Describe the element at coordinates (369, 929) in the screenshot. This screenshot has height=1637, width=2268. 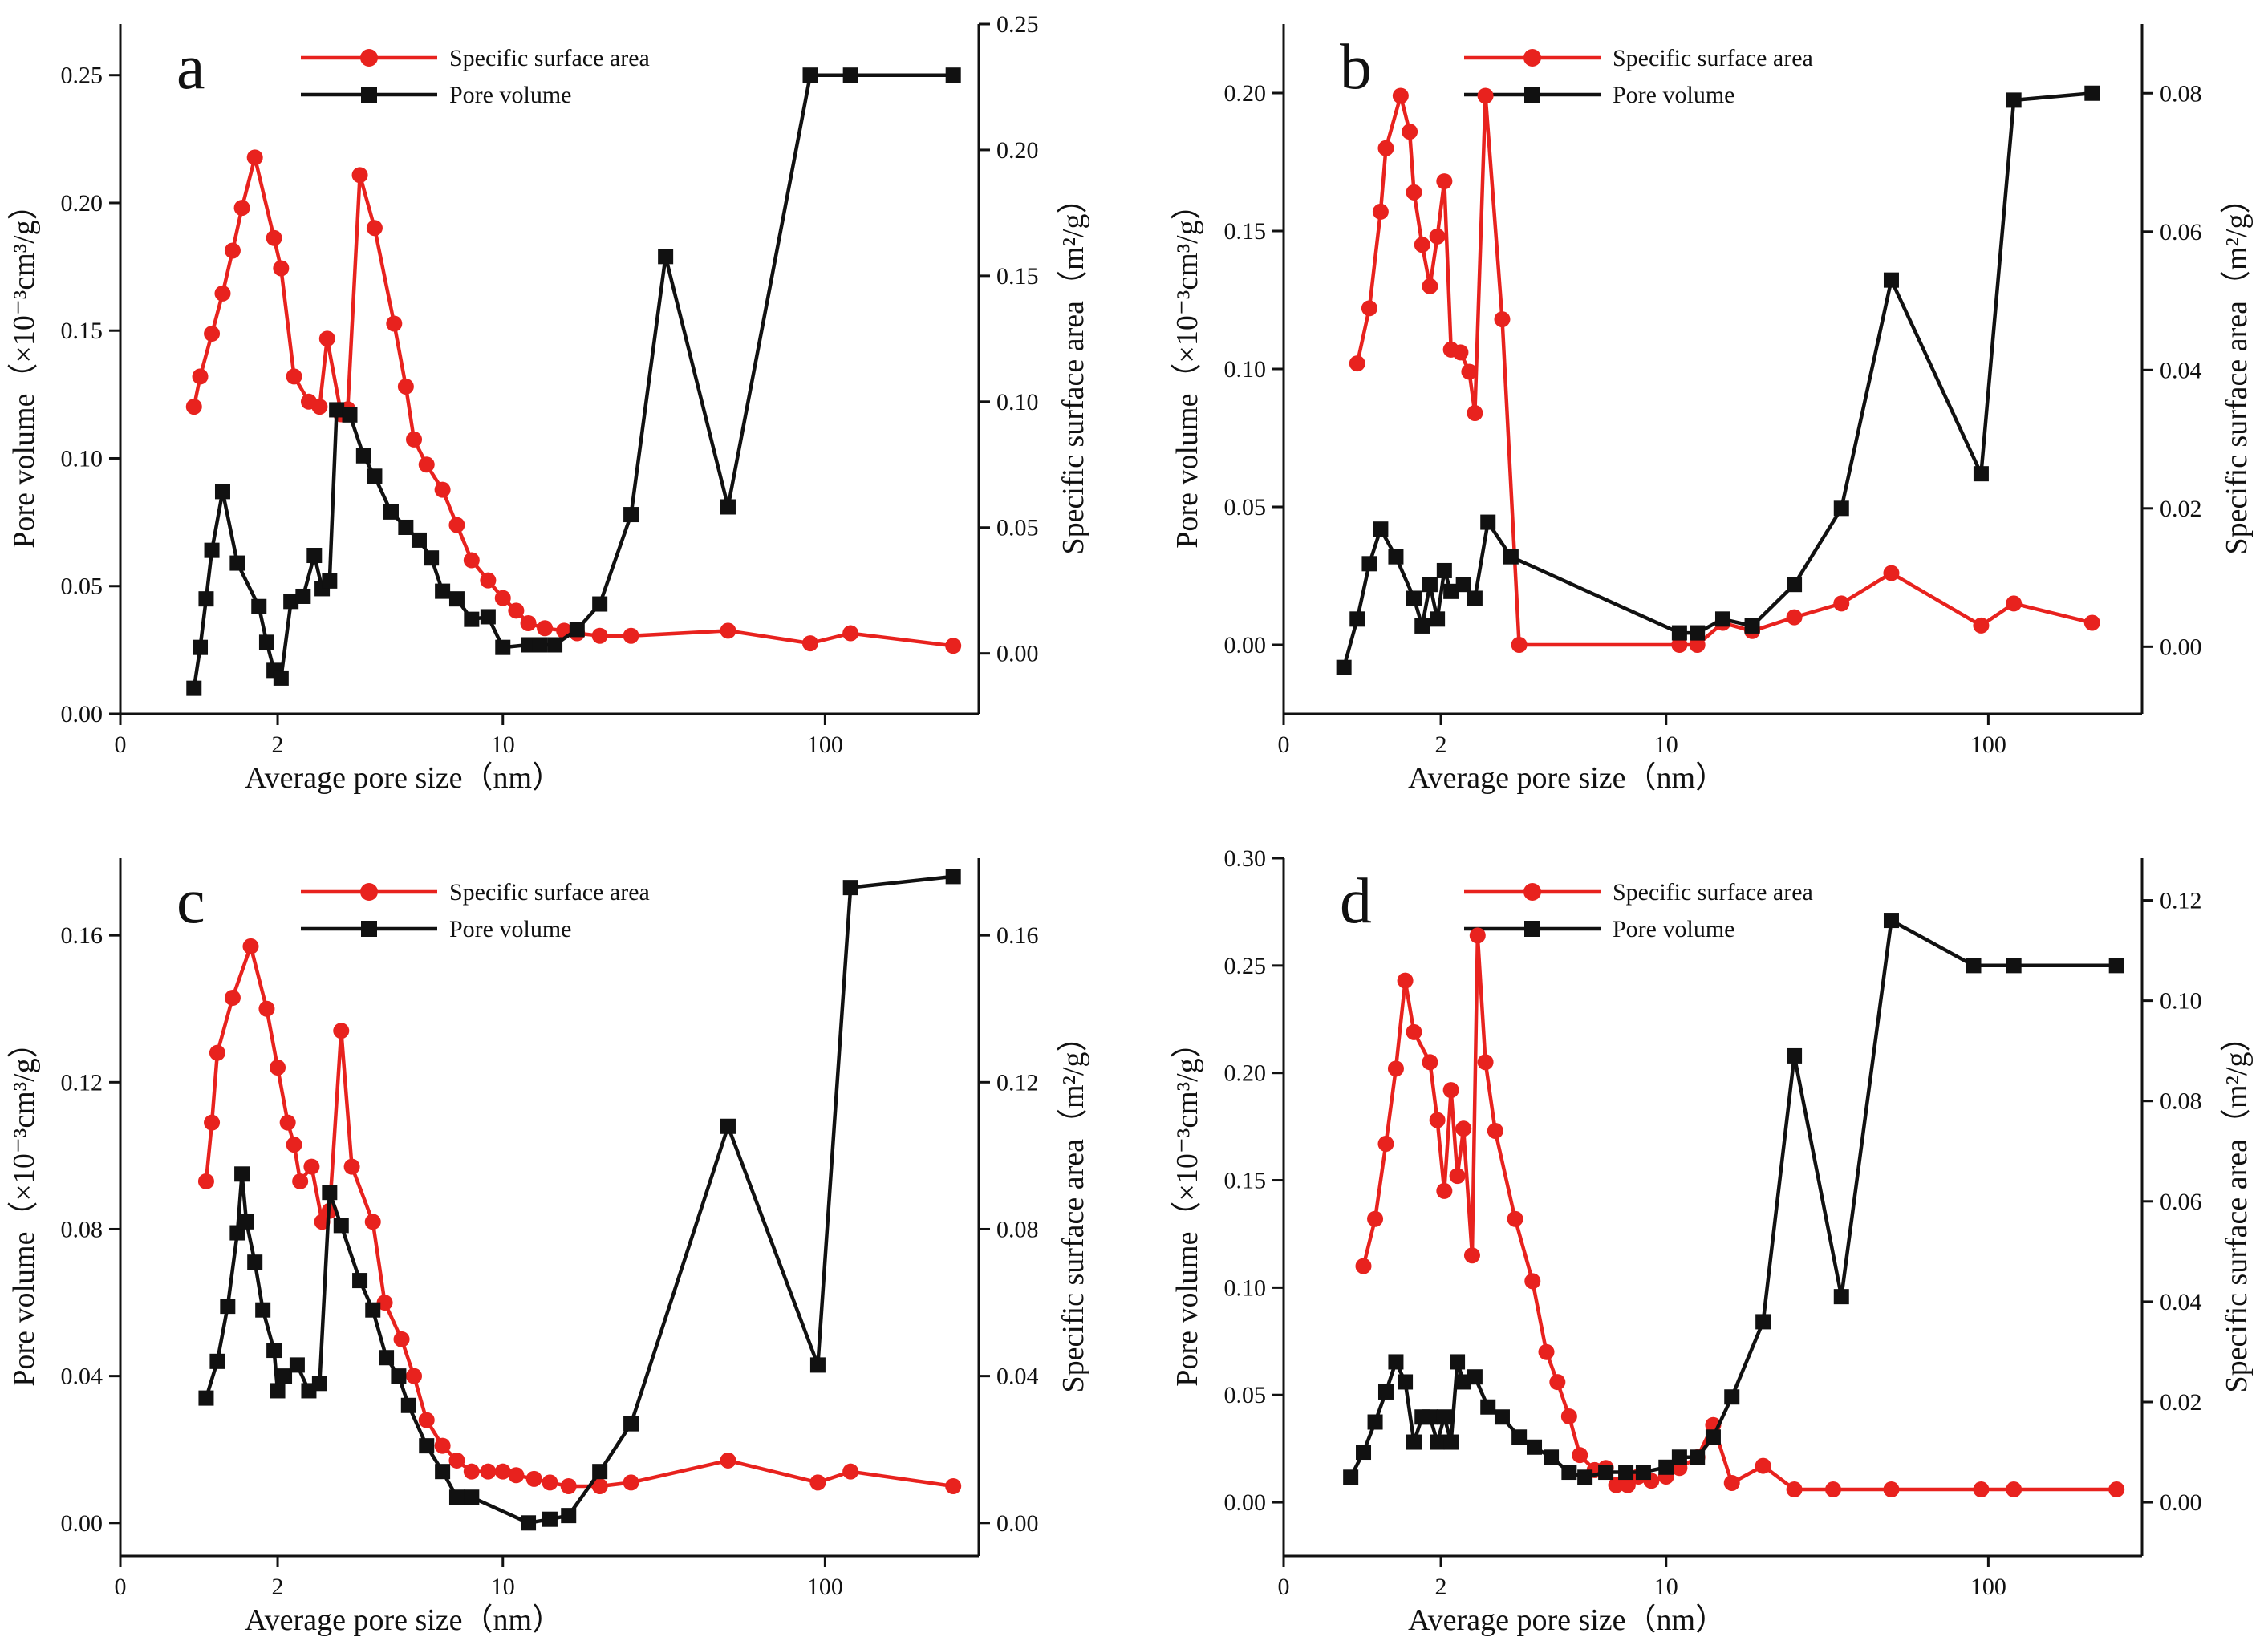
I see `legend-marker-pore` at that location.